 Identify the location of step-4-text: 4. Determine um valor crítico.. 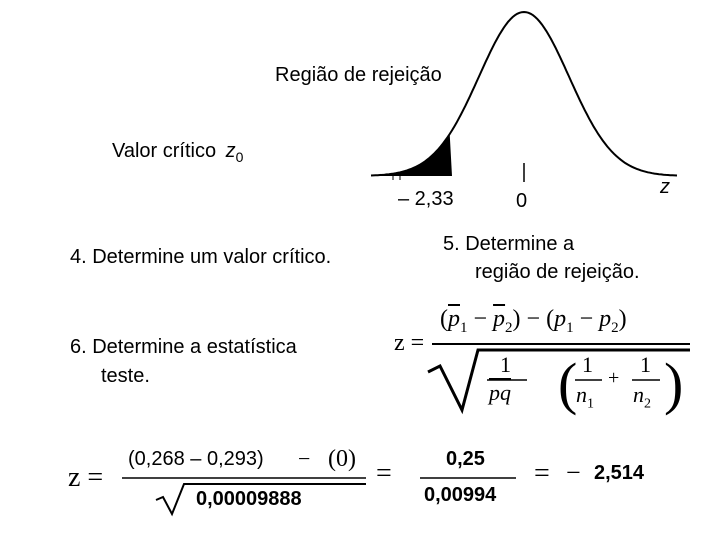
(201, 257).